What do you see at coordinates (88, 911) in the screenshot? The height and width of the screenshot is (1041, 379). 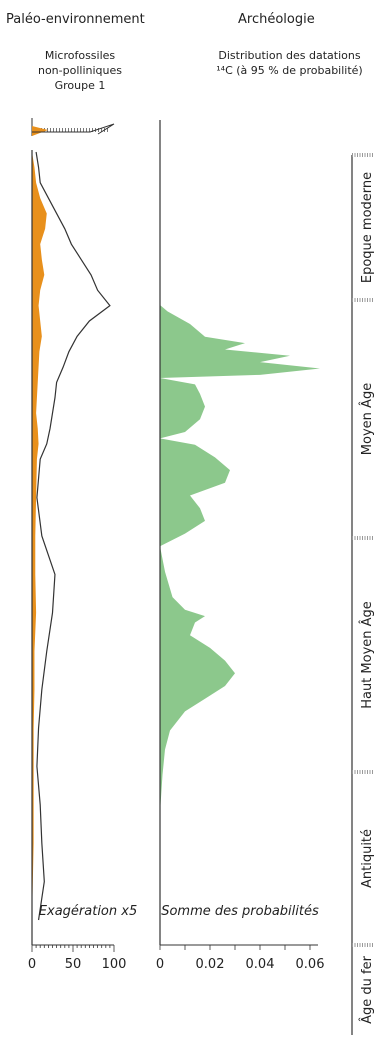 I see `microfossiles-annotation: Exagération x5` at bounding box center [88, 911].